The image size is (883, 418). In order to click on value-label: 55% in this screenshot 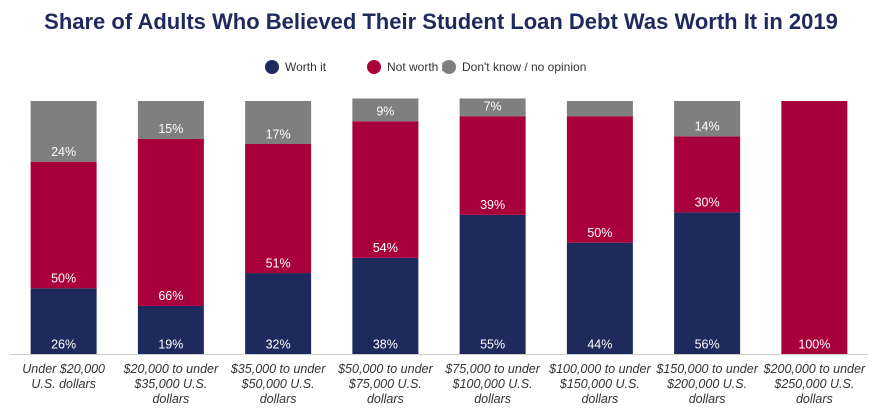, I will do `click(492, 344)`.